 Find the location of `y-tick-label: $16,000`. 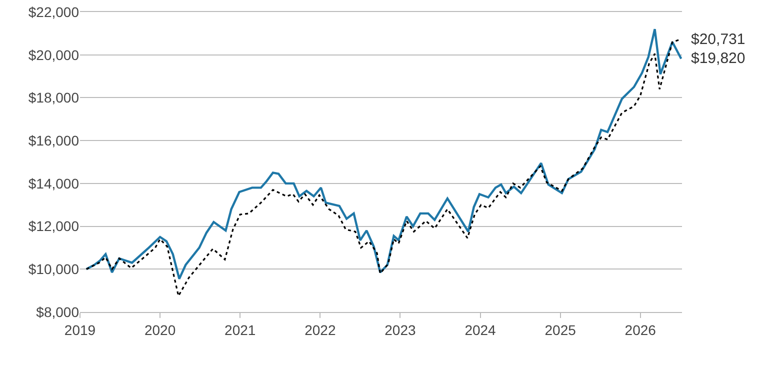

y-tick-label: $16,000 is located at coordinates (54, 140).